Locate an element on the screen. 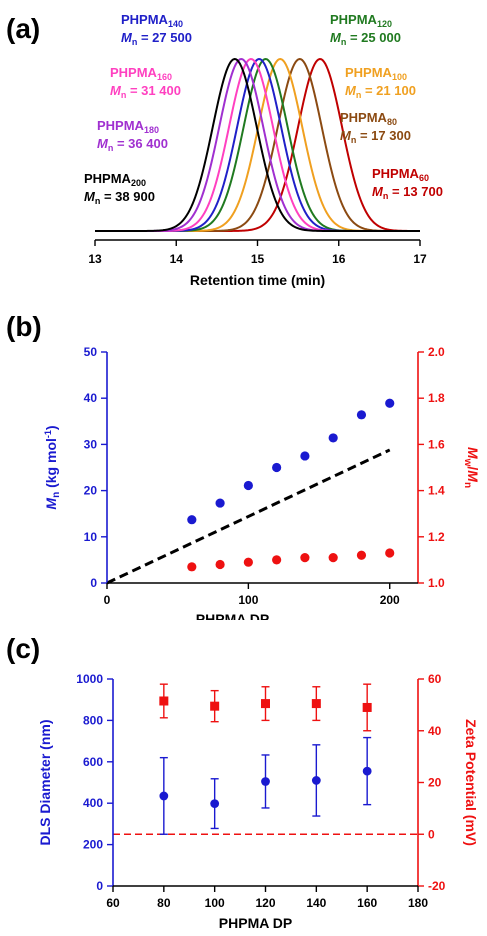  left-y-tick-label: 40 is located at coordinates (91, 398).